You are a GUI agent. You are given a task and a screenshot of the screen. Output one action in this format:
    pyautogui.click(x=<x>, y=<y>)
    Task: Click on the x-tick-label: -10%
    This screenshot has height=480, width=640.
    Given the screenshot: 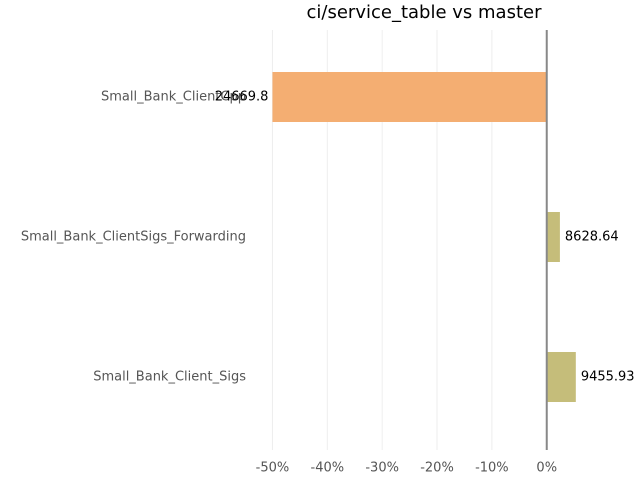 What is the action you would take?
    pyautogui.click(x=492, y=468)
    